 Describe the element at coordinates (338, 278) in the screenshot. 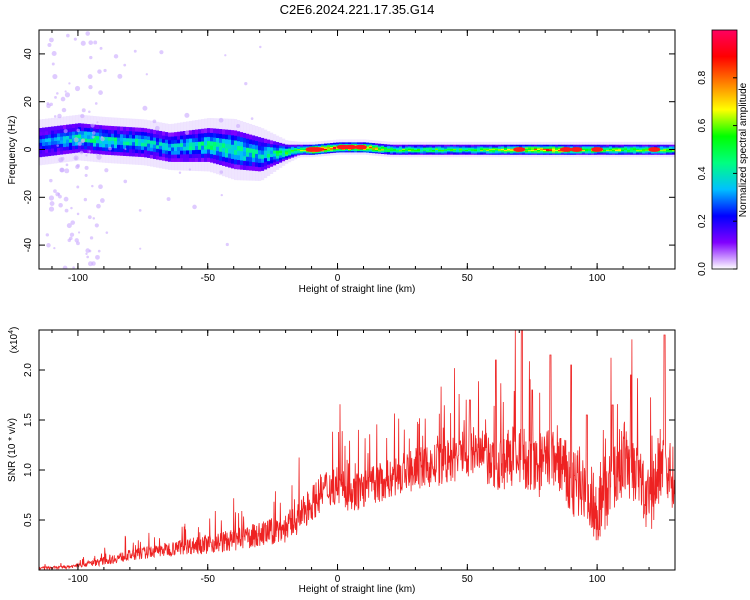

I see `x-tick-label: 0` at that location.